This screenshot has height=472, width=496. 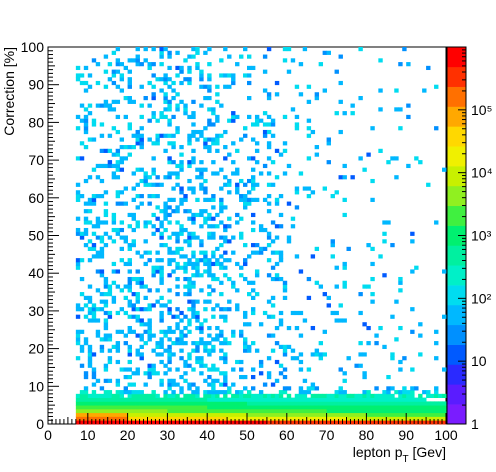 What do you see at coordinates (456, 255) in the screenshot?
I see `color-scale-segment` at bounding box center [456, 255].